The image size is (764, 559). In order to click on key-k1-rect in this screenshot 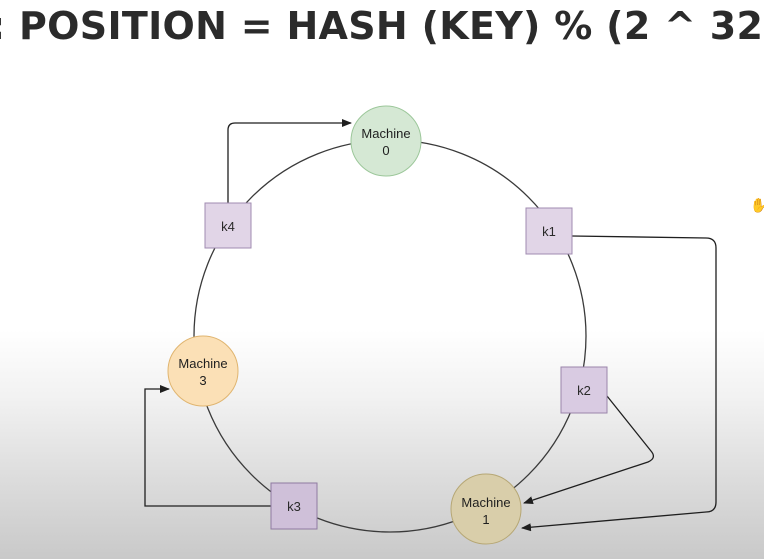, I will do `click(549, 231)`.